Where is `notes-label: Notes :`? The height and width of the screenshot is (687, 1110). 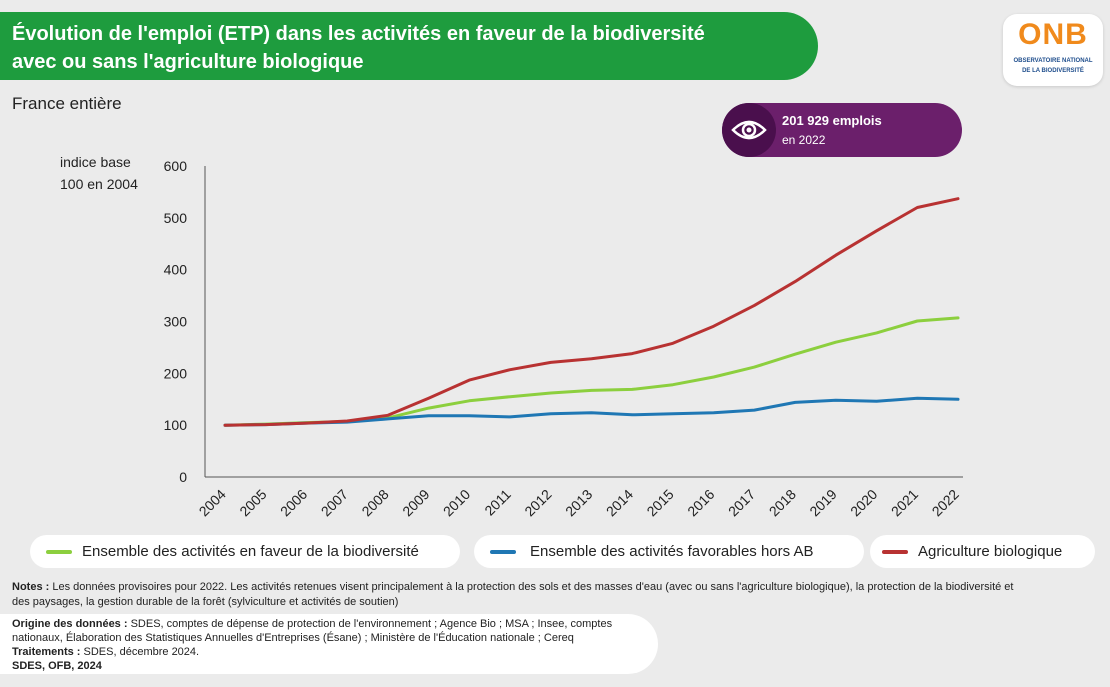 notes-label: Notes : is located at coordinates (31, 587).